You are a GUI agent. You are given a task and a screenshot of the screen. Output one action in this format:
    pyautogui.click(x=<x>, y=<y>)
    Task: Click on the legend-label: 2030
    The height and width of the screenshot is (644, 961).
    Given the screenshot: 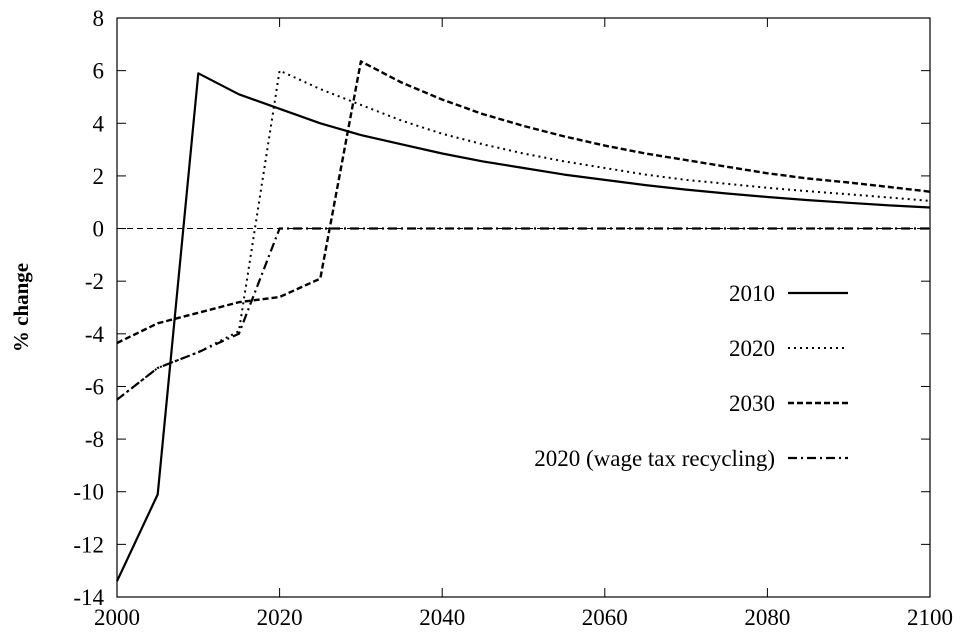 What is the action you would take?
    pyautogui.click(x=752, y=403)
    